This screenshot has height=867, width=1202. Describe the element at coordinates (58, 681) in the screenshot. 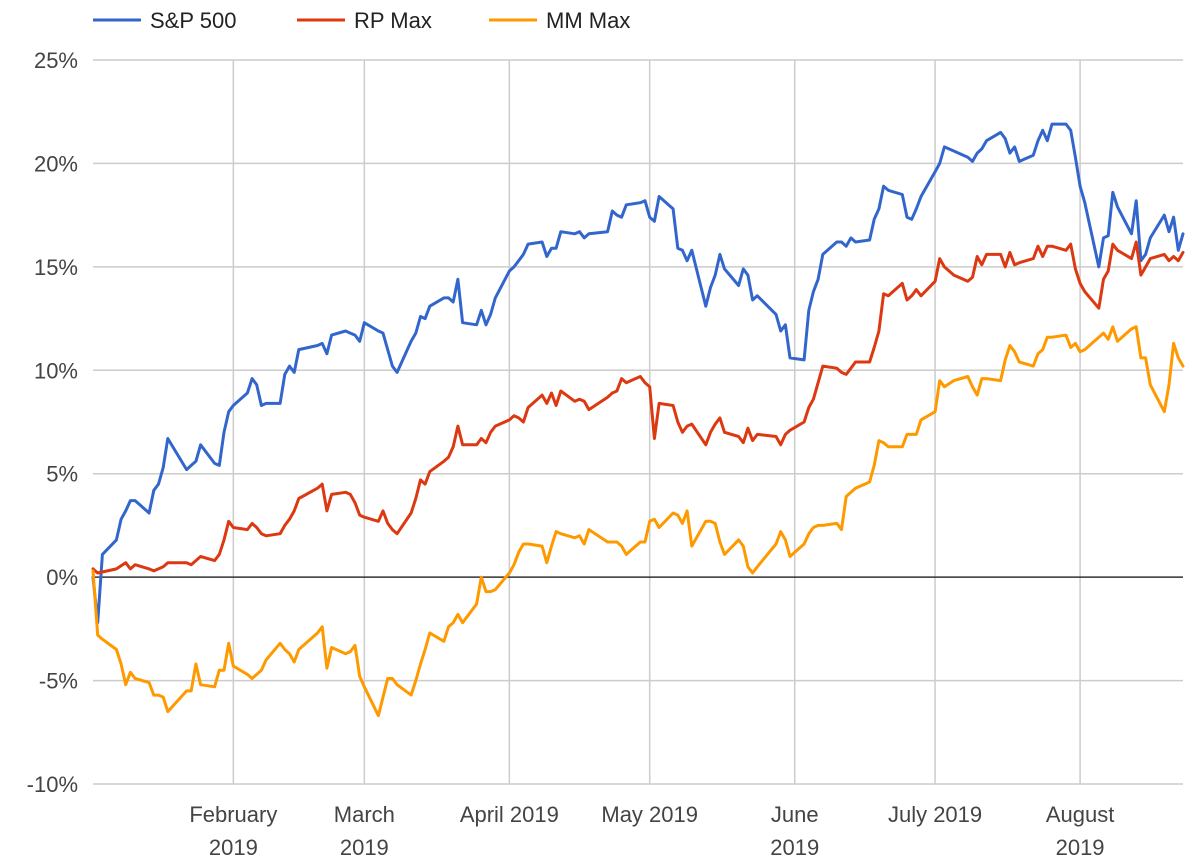

I see `y-tick-label: -5%` at that location.